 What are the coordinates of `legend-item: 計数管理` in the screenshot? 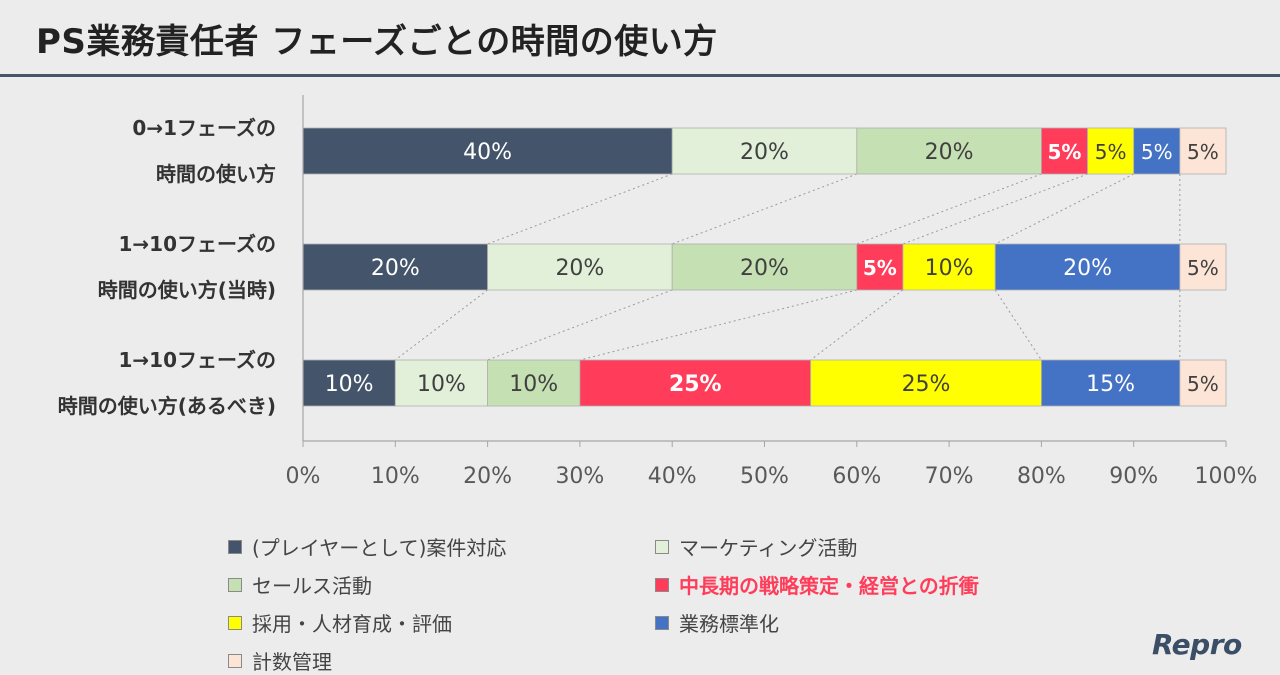 It's located at (280, 660).